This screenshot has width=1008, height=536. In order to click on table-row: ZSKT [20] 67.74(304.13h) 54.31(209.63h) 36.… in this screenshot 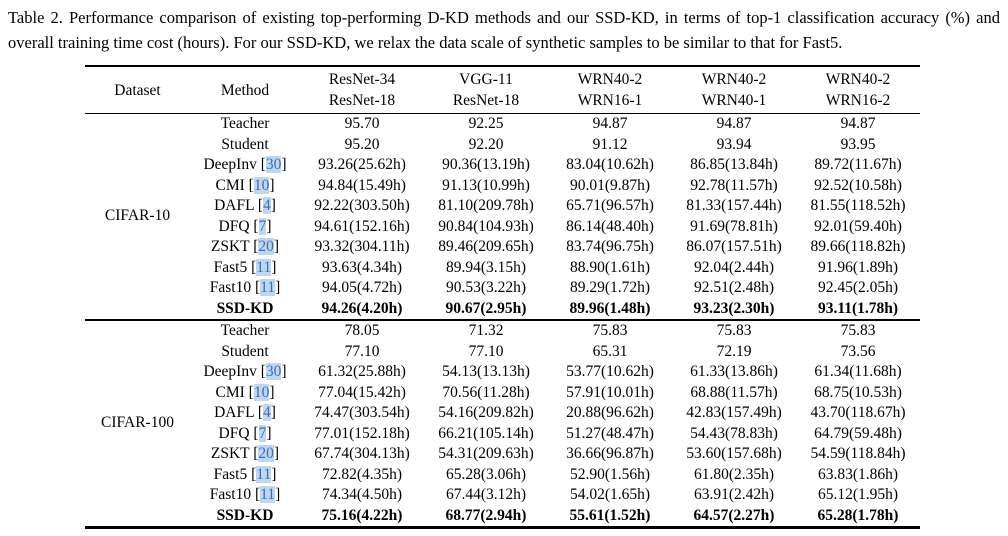, I will do `click(502, 454)`.